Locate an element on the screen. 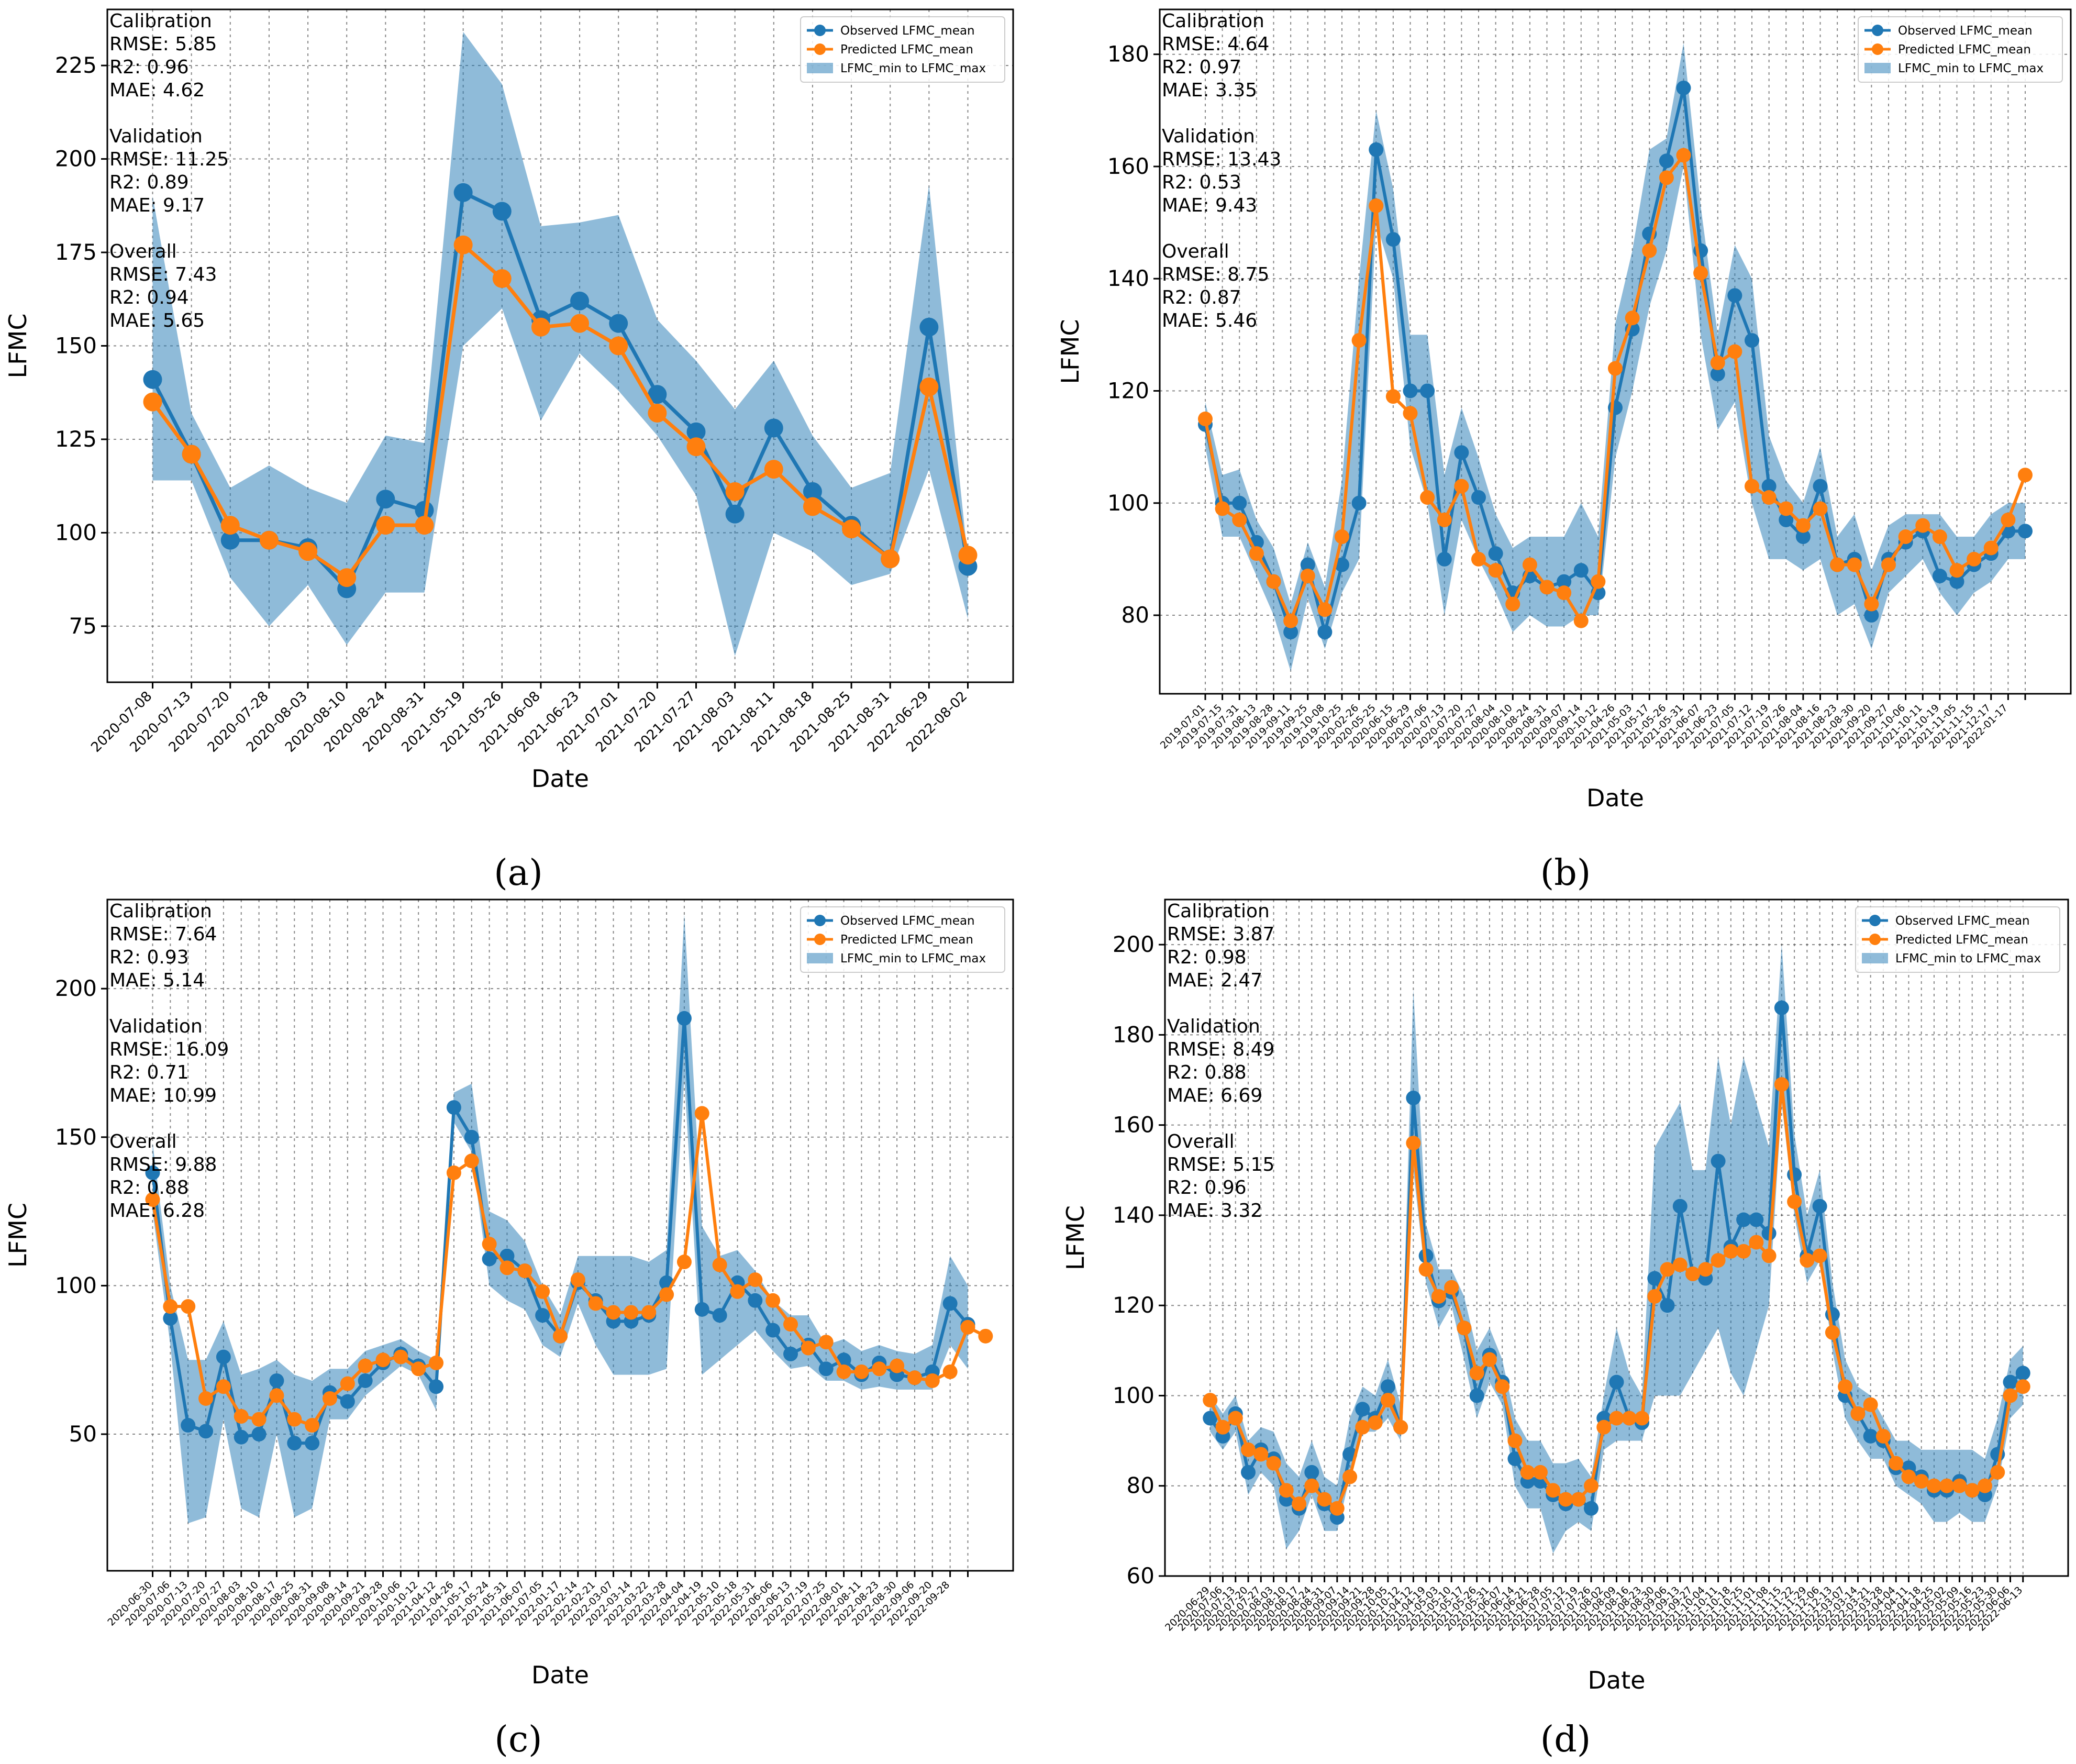  y-tick-label: 80 is located at coordinates (1135, 615).